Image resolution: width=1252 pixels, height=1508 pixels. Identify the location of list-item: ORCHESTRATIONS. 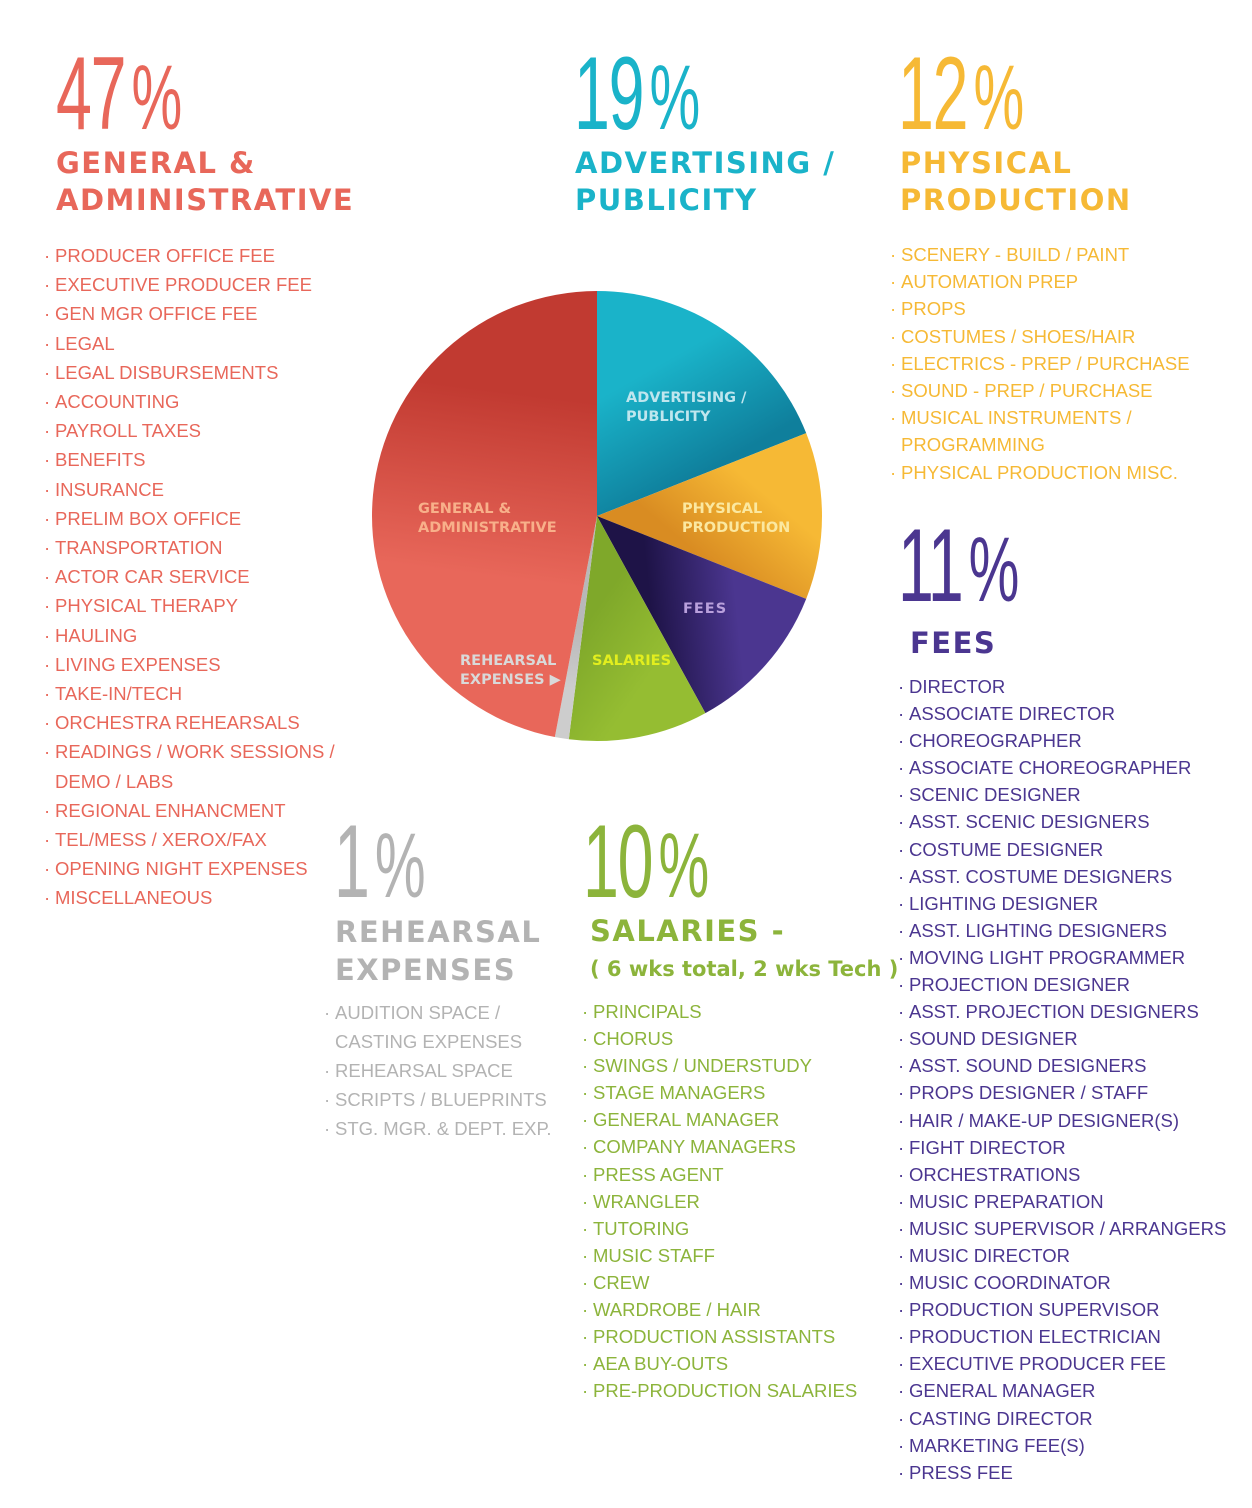
(1062, 1174).